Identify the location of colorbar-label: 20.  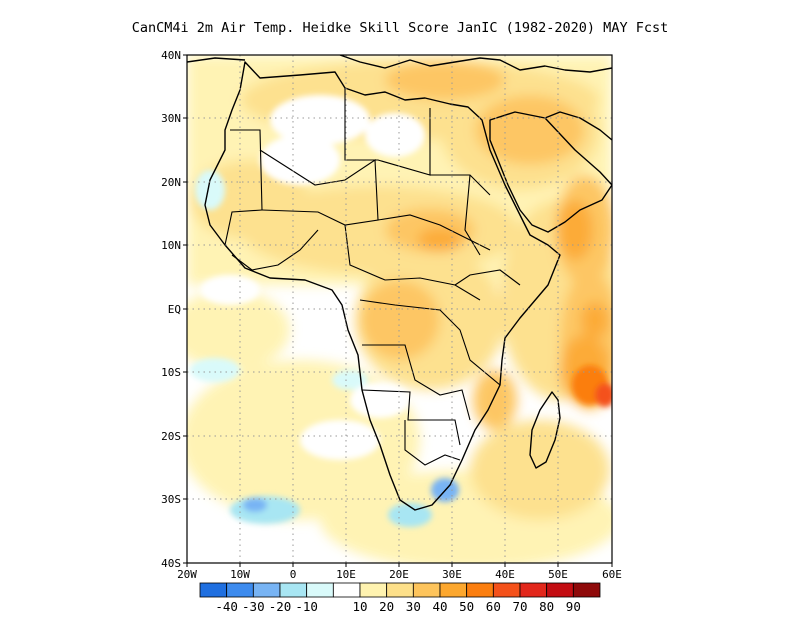
(386, 606).